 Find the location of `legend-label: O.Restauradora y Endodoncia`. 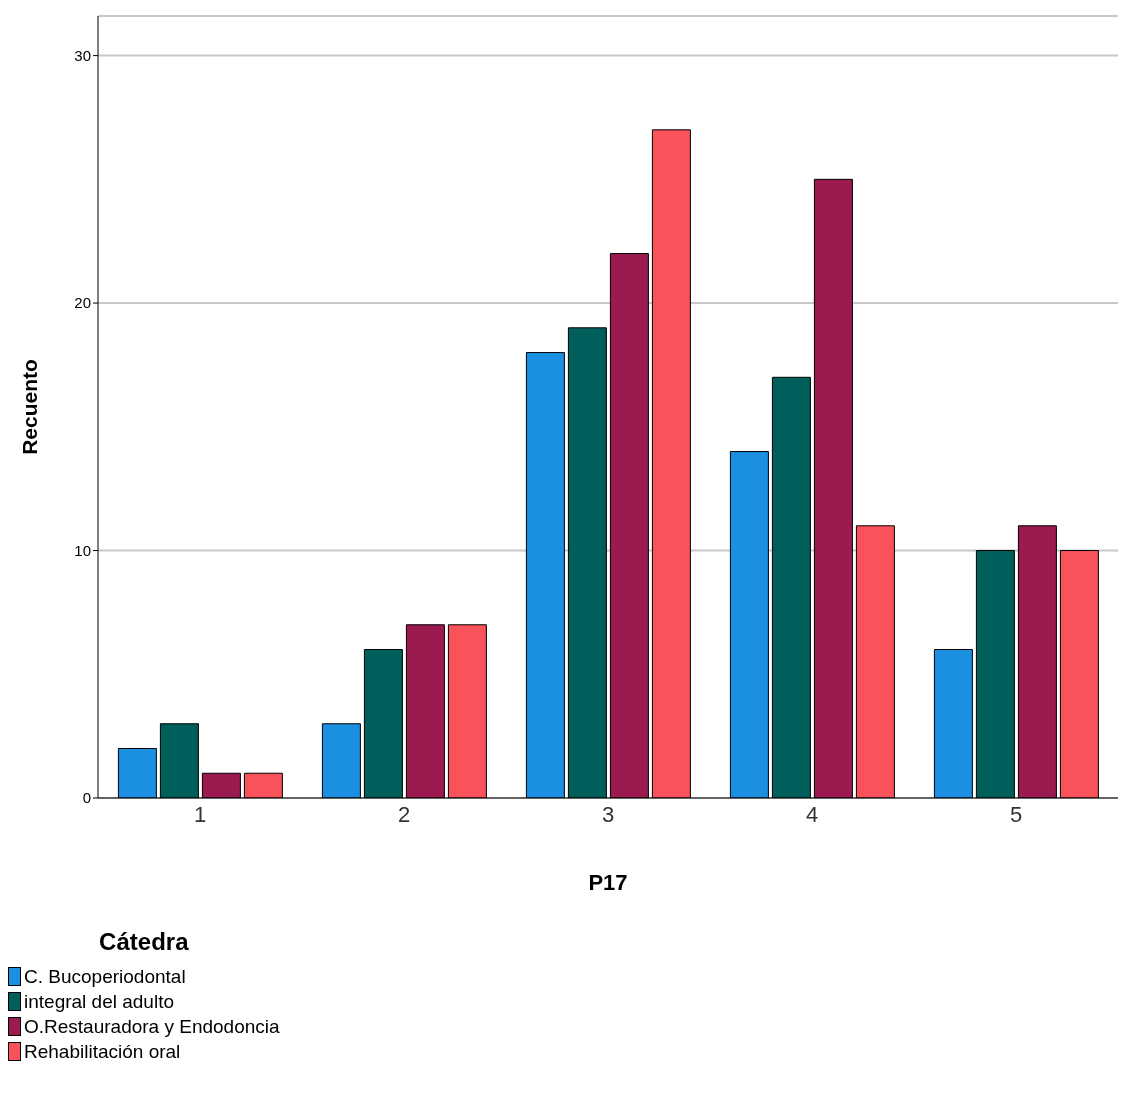

legend-label: O.Restauradora y Endodoncia is located at coordinates (152, 1027).